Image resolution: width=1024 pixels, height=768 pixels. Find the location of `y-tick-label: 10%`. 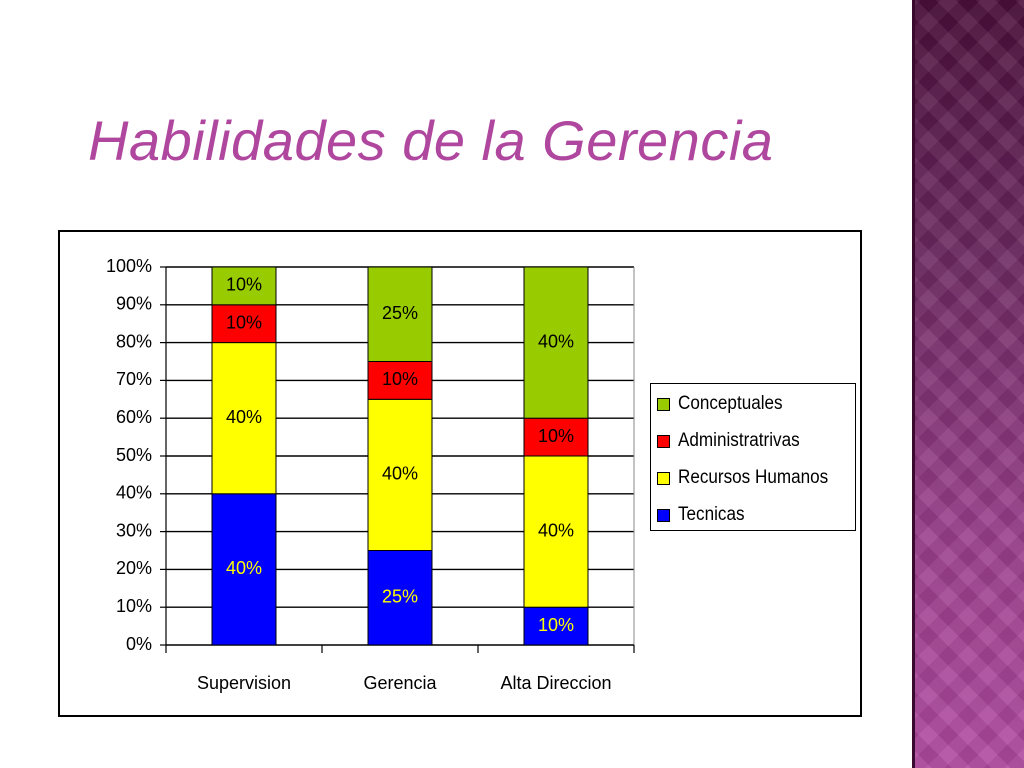

y-tick-label: 10% is located at coordinates (134, 606).